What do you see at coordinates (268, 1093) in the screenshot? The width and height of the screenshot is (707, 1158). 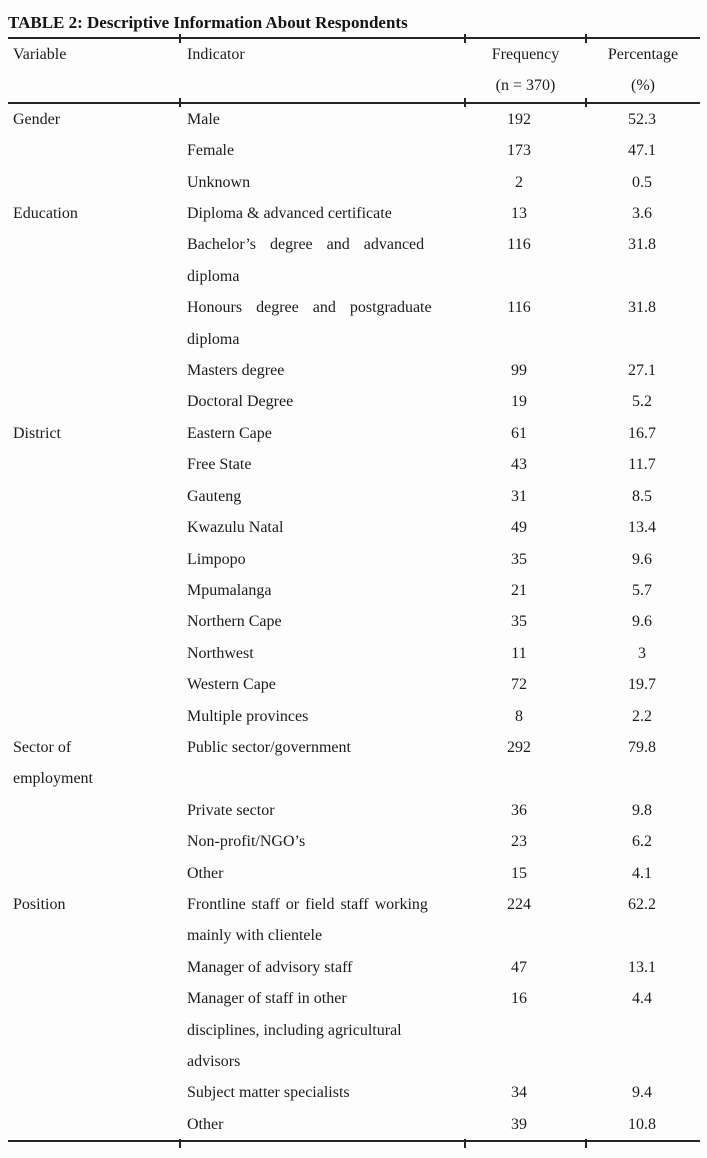 I see `cell-line: Subject matter specialists` at bounding box center [268, 1093].